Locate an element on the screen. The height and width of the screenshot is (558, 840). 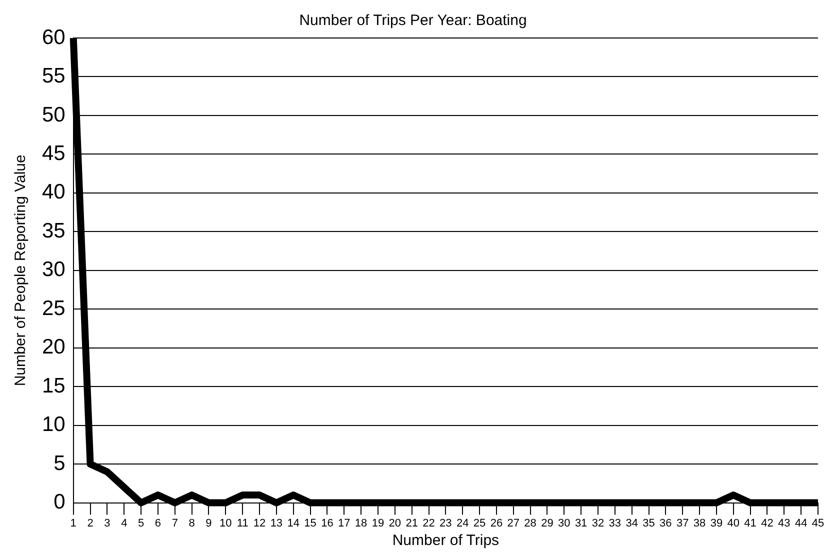
x-tick-label: 10 is located at coordinates (226, 523).